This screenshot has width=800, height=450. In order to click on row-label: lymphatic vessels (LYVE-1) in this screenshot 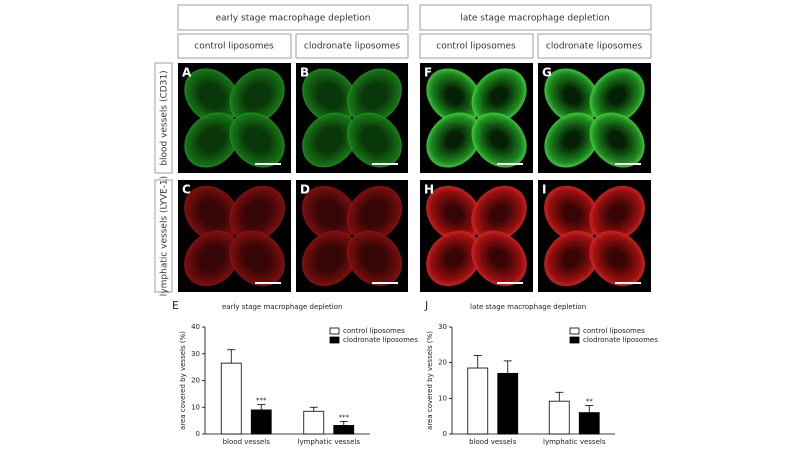, I will do `click(165, 236)`.